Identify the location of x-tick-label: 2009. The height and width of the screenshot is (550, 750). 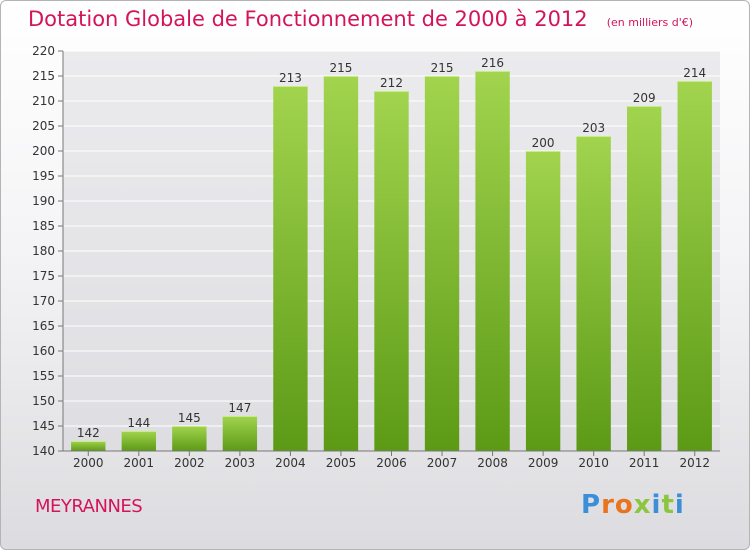
(543, 463).